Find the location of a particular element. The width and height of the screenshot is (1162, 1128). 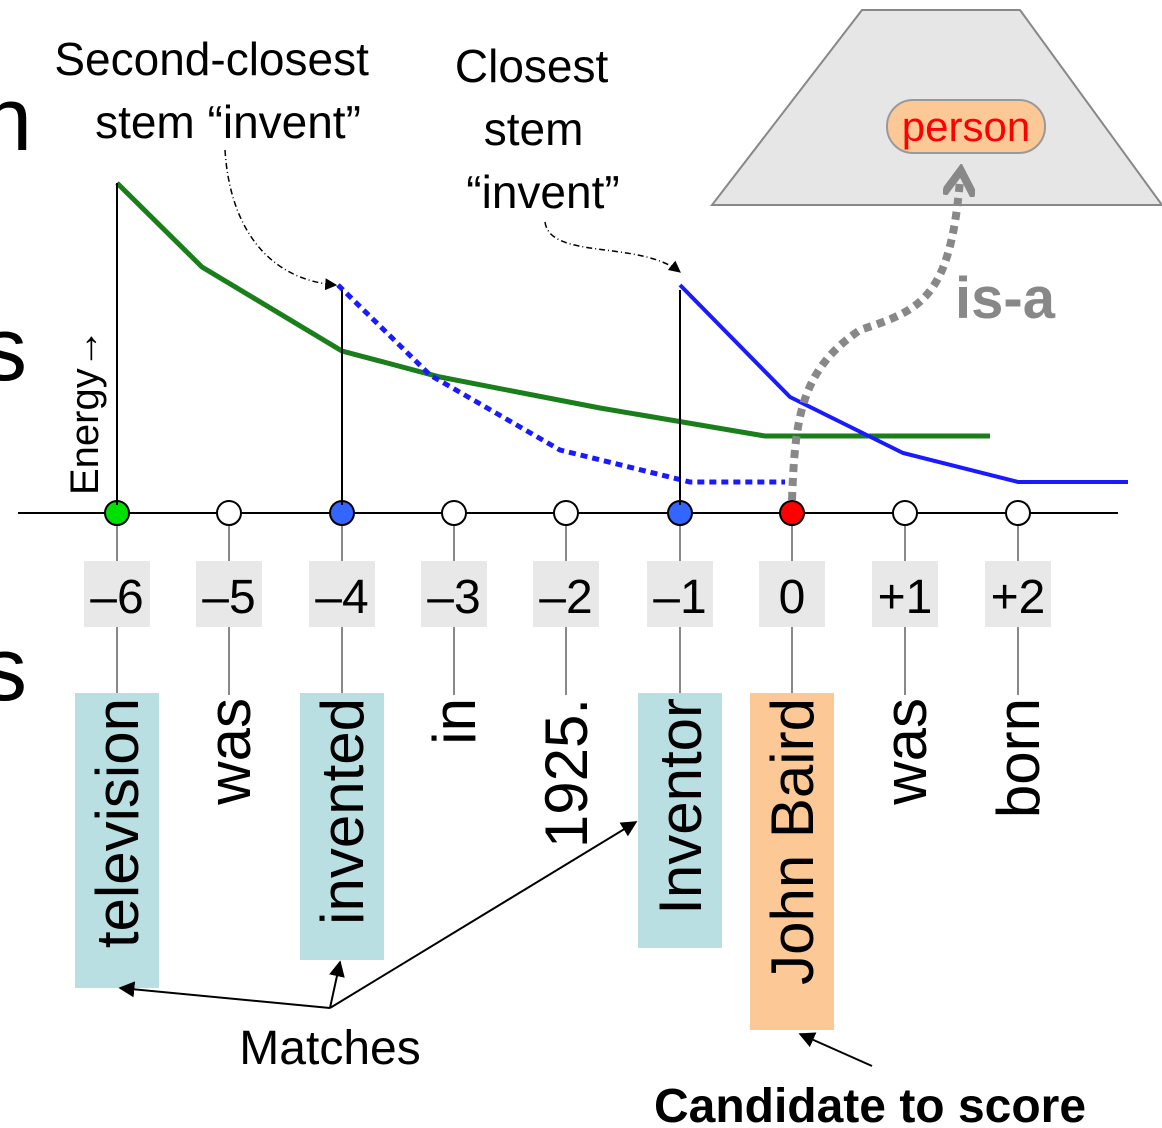

word-label: born is located at coordinates (1018, 758).